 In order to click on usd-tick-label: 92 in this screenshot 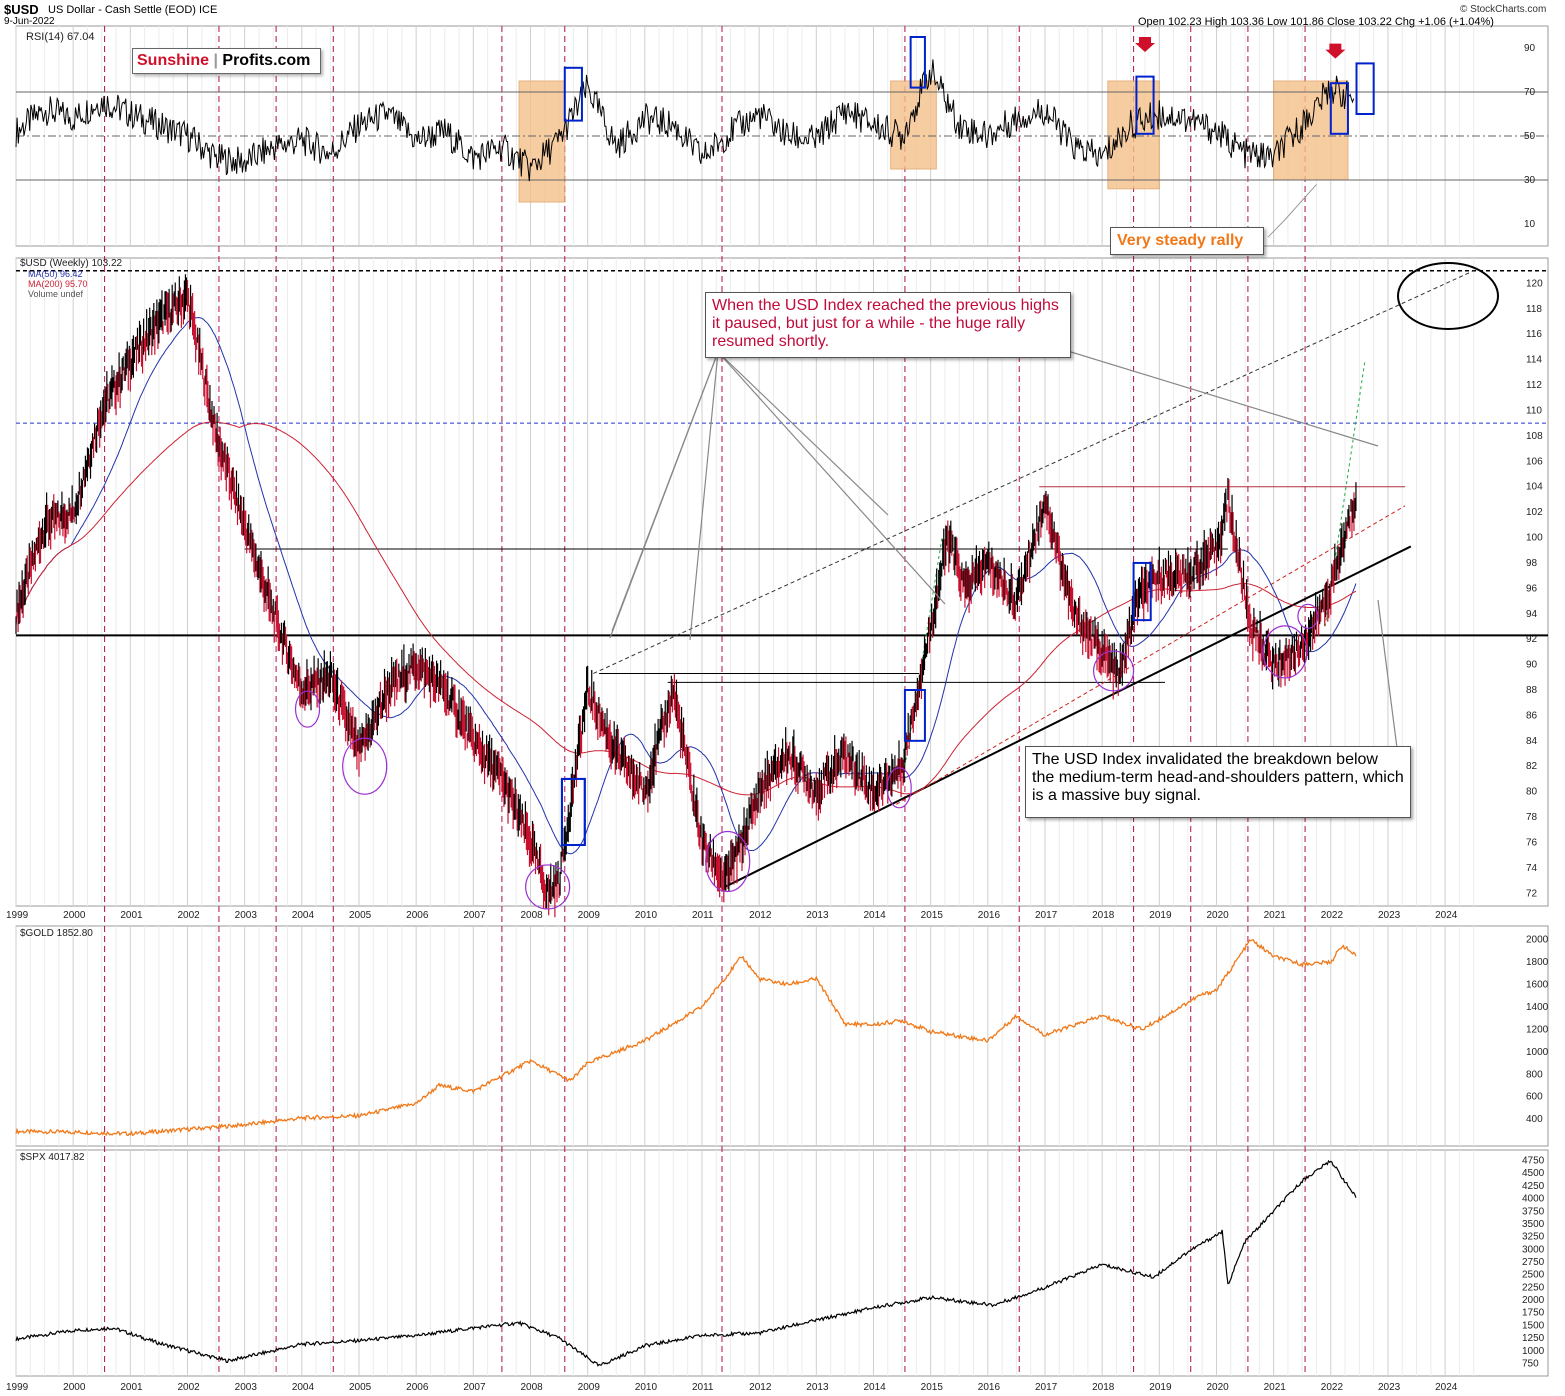, I will do `click(1532, 639)`.